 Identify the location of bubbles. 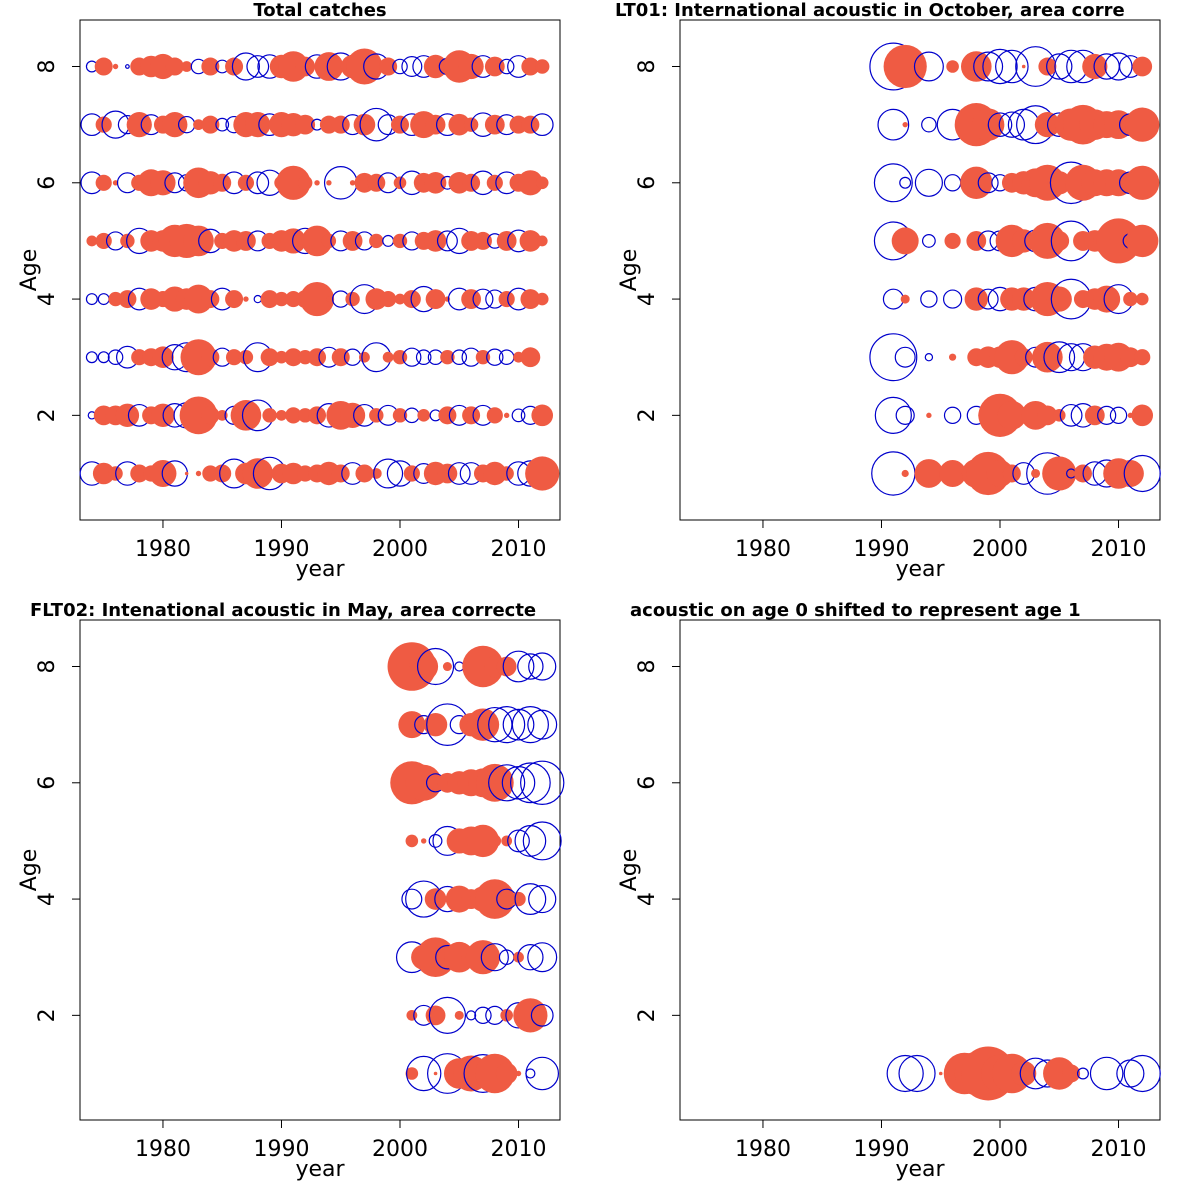
(476, 868).